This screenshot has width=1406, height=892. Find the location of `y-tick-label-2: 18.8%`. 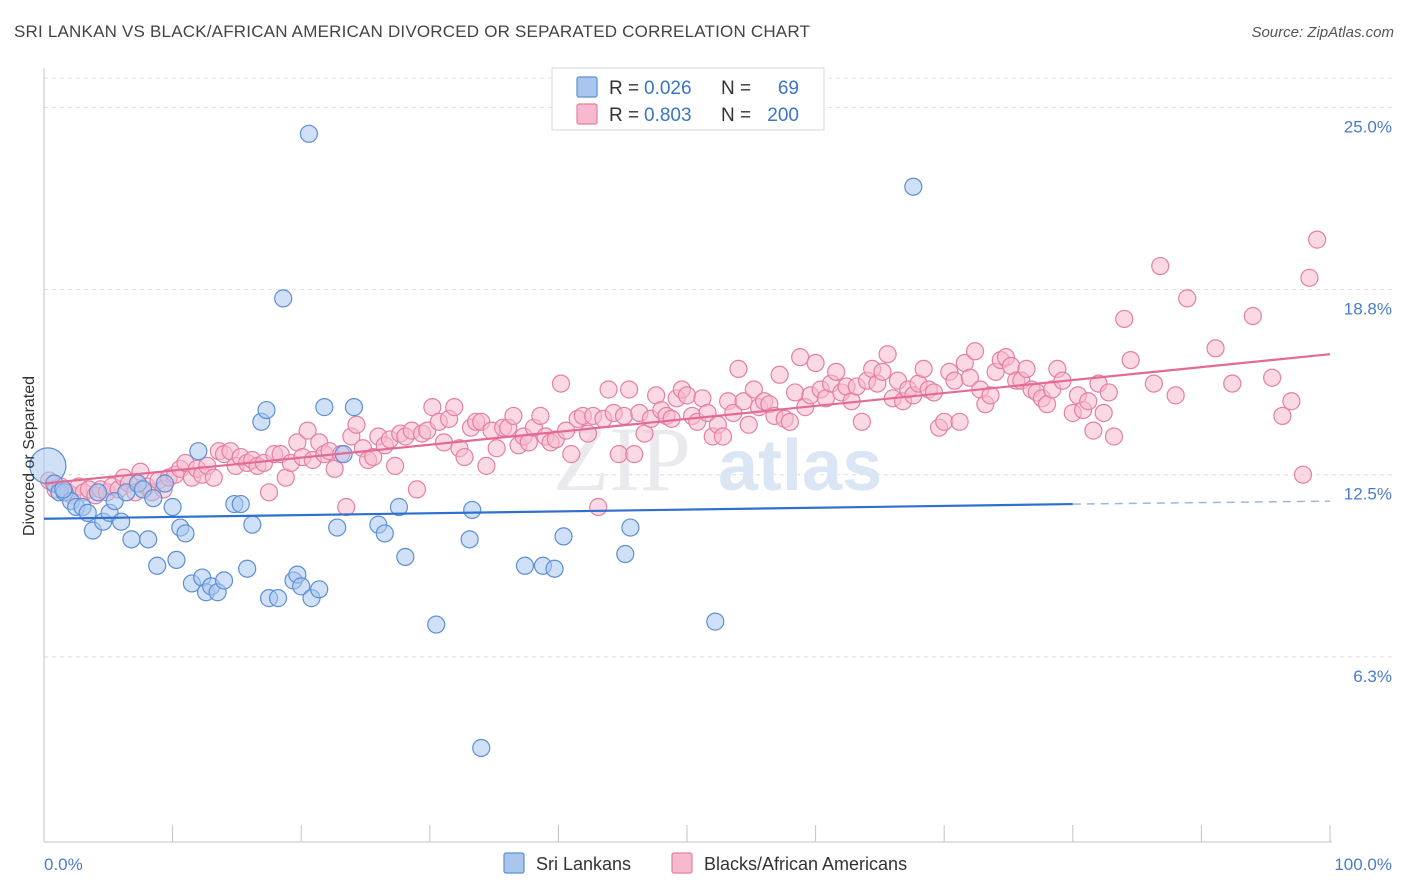

y-tick-label-2: 18.8% is located at coordinates (1368, 309).